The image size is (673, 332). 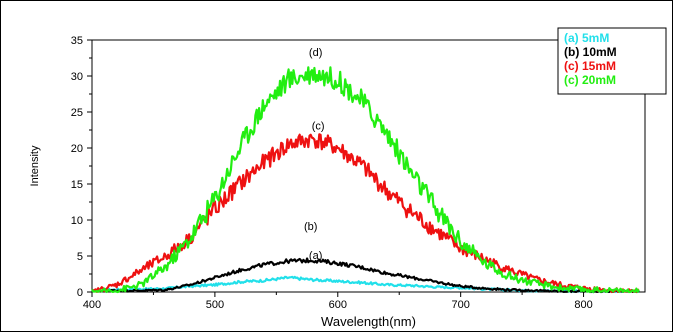 What do you see at coordinates (338, 305) in the screenshot?
I see `x-tick-label: 600` at bounding box center [338, 305].